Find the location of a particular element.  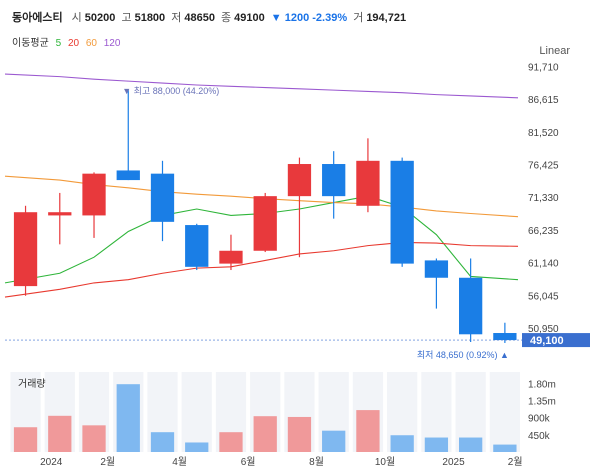

ma-legend: 이동평균 5 20 60 120 is located at coordinates (68, 41).